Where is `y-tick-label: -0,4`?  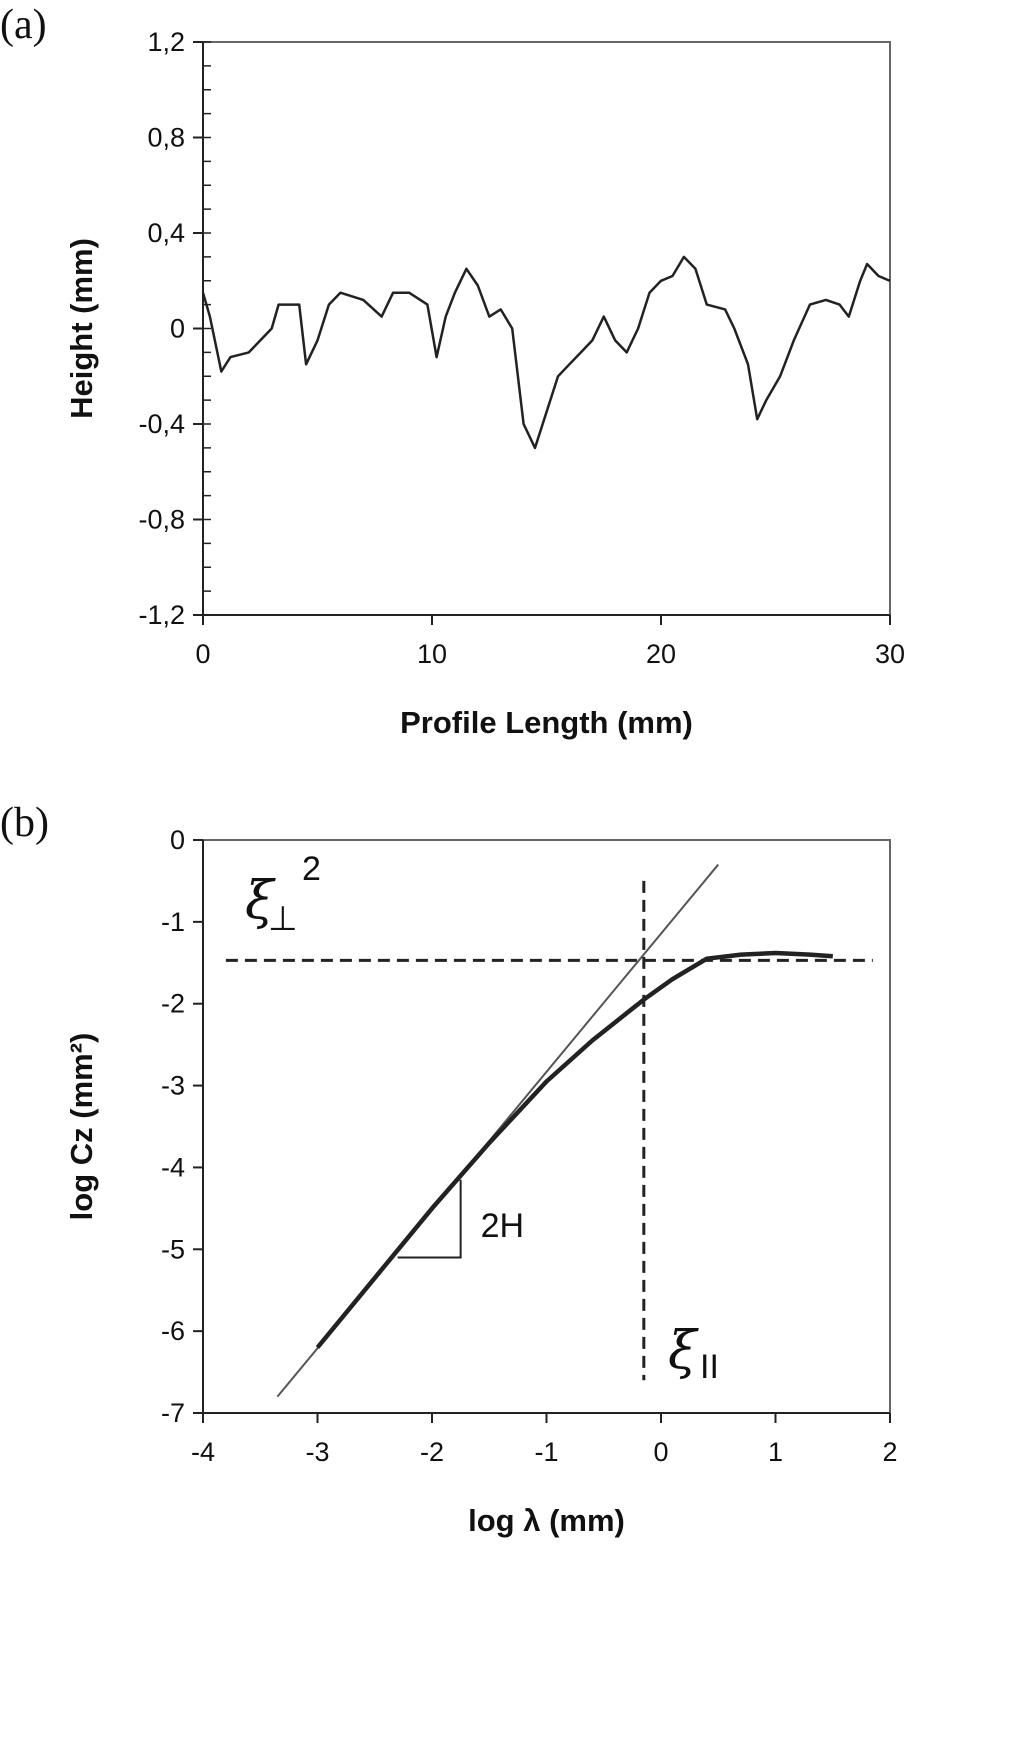 y-tick-label: -0,4 is located at coordinates (161, 424).